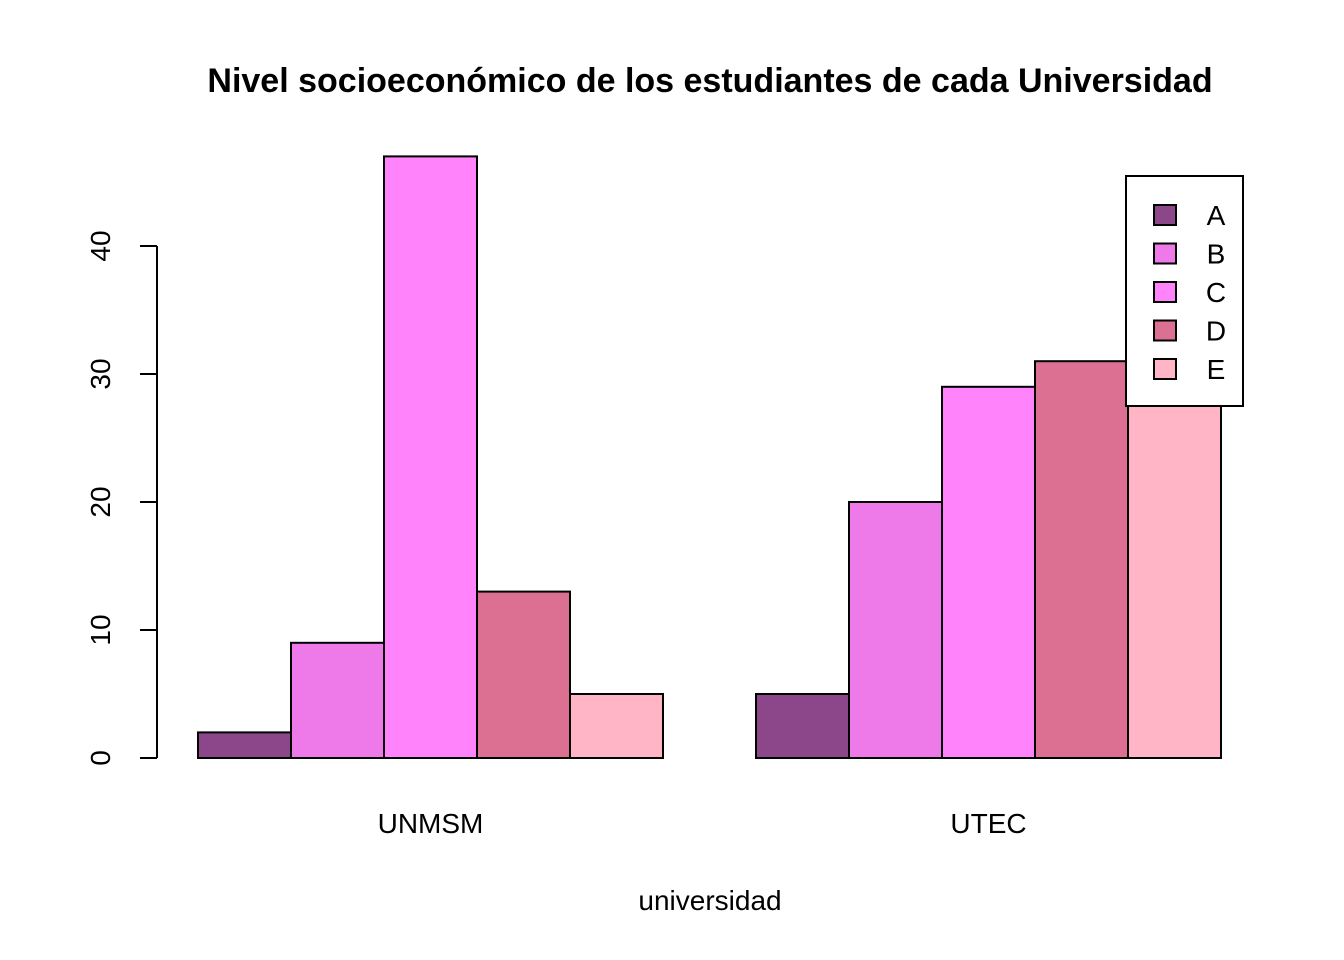 Image resolution: width=1344 pixels, height=960 pixels. Describe the element at coordinates (1216, 331) in the screenshot. I see `legend-label-D: D` at that location.